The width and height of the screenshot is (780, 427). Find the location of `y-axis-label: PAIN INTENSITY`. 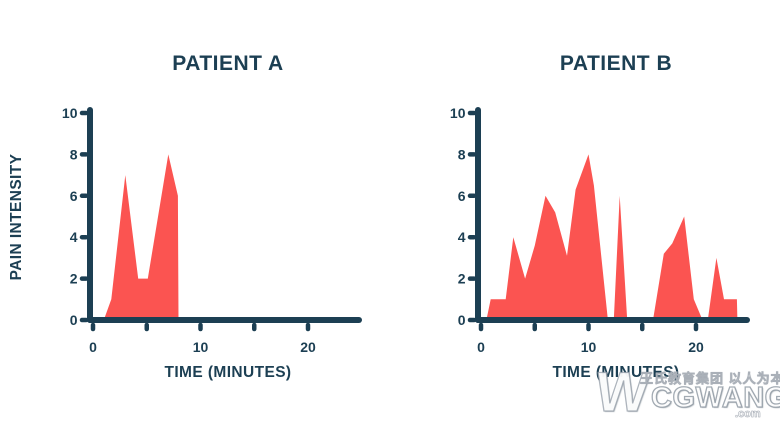

y-axis-label: PAIN INTENSITY is located at coordinates (16, 217).